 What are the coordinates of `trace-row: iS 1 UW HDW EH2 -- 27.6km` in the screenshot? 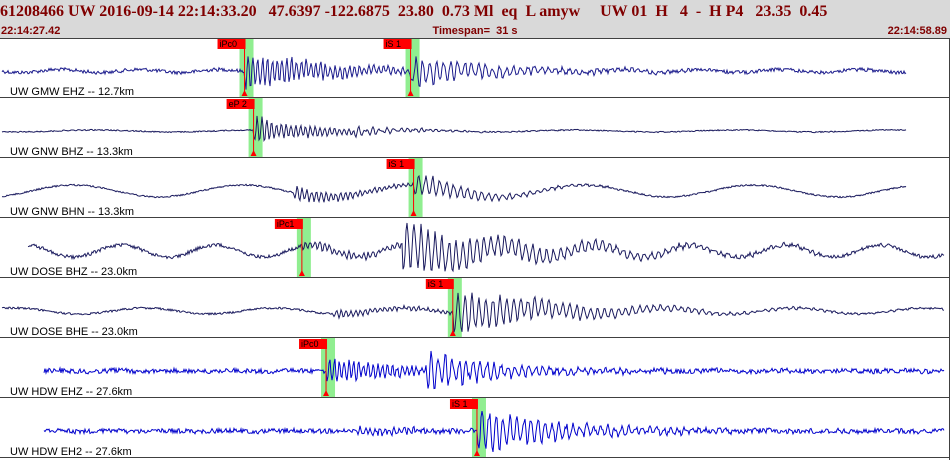 It's located at (475, 428).